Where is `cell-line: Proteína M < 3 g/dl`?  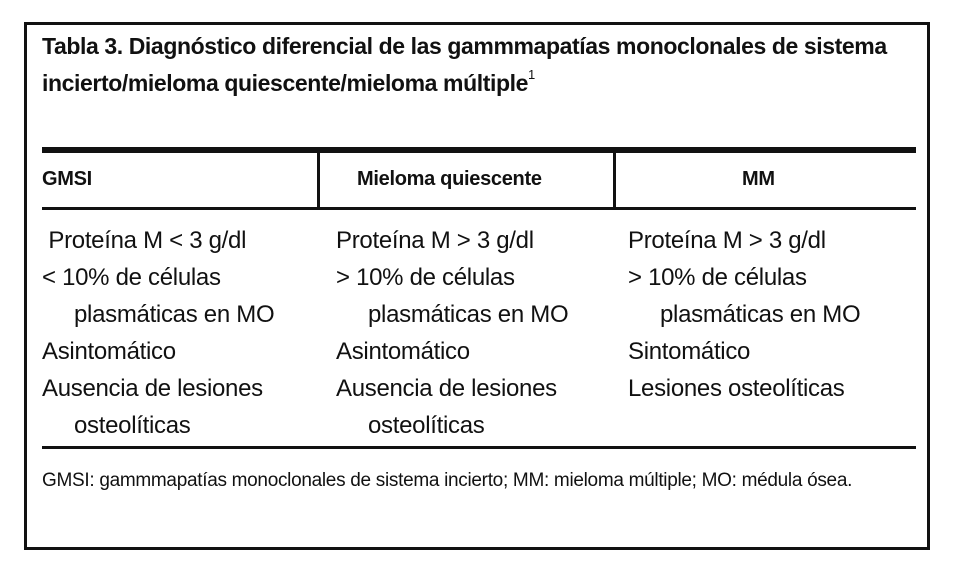
cell-line: Proteína M < 3 g/dl is located at coordinates (144, 240).